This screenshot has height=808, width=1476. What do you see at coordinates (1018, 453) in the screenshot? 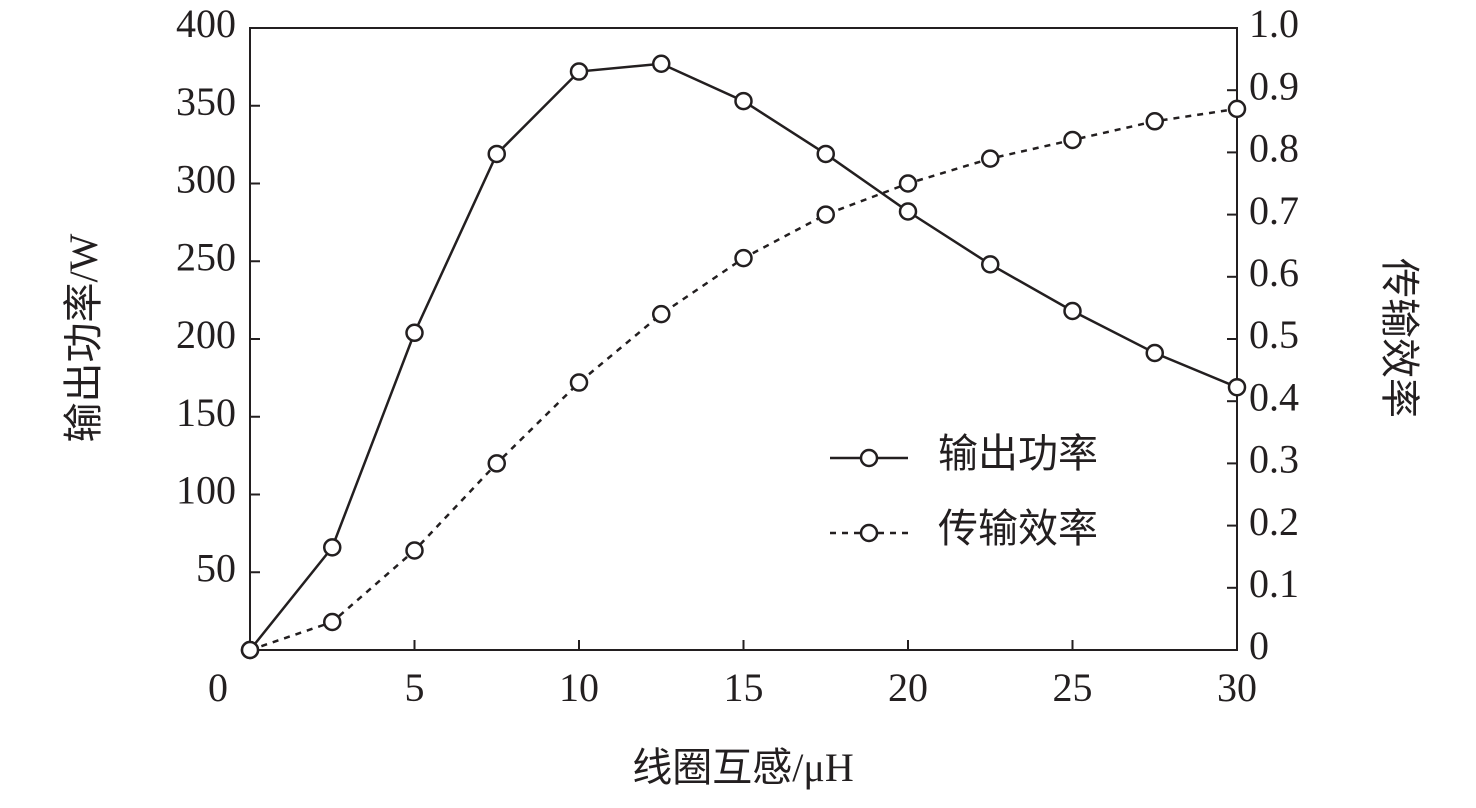
I see `legend-label: 输出功率` at bounding box center [1018, 453].